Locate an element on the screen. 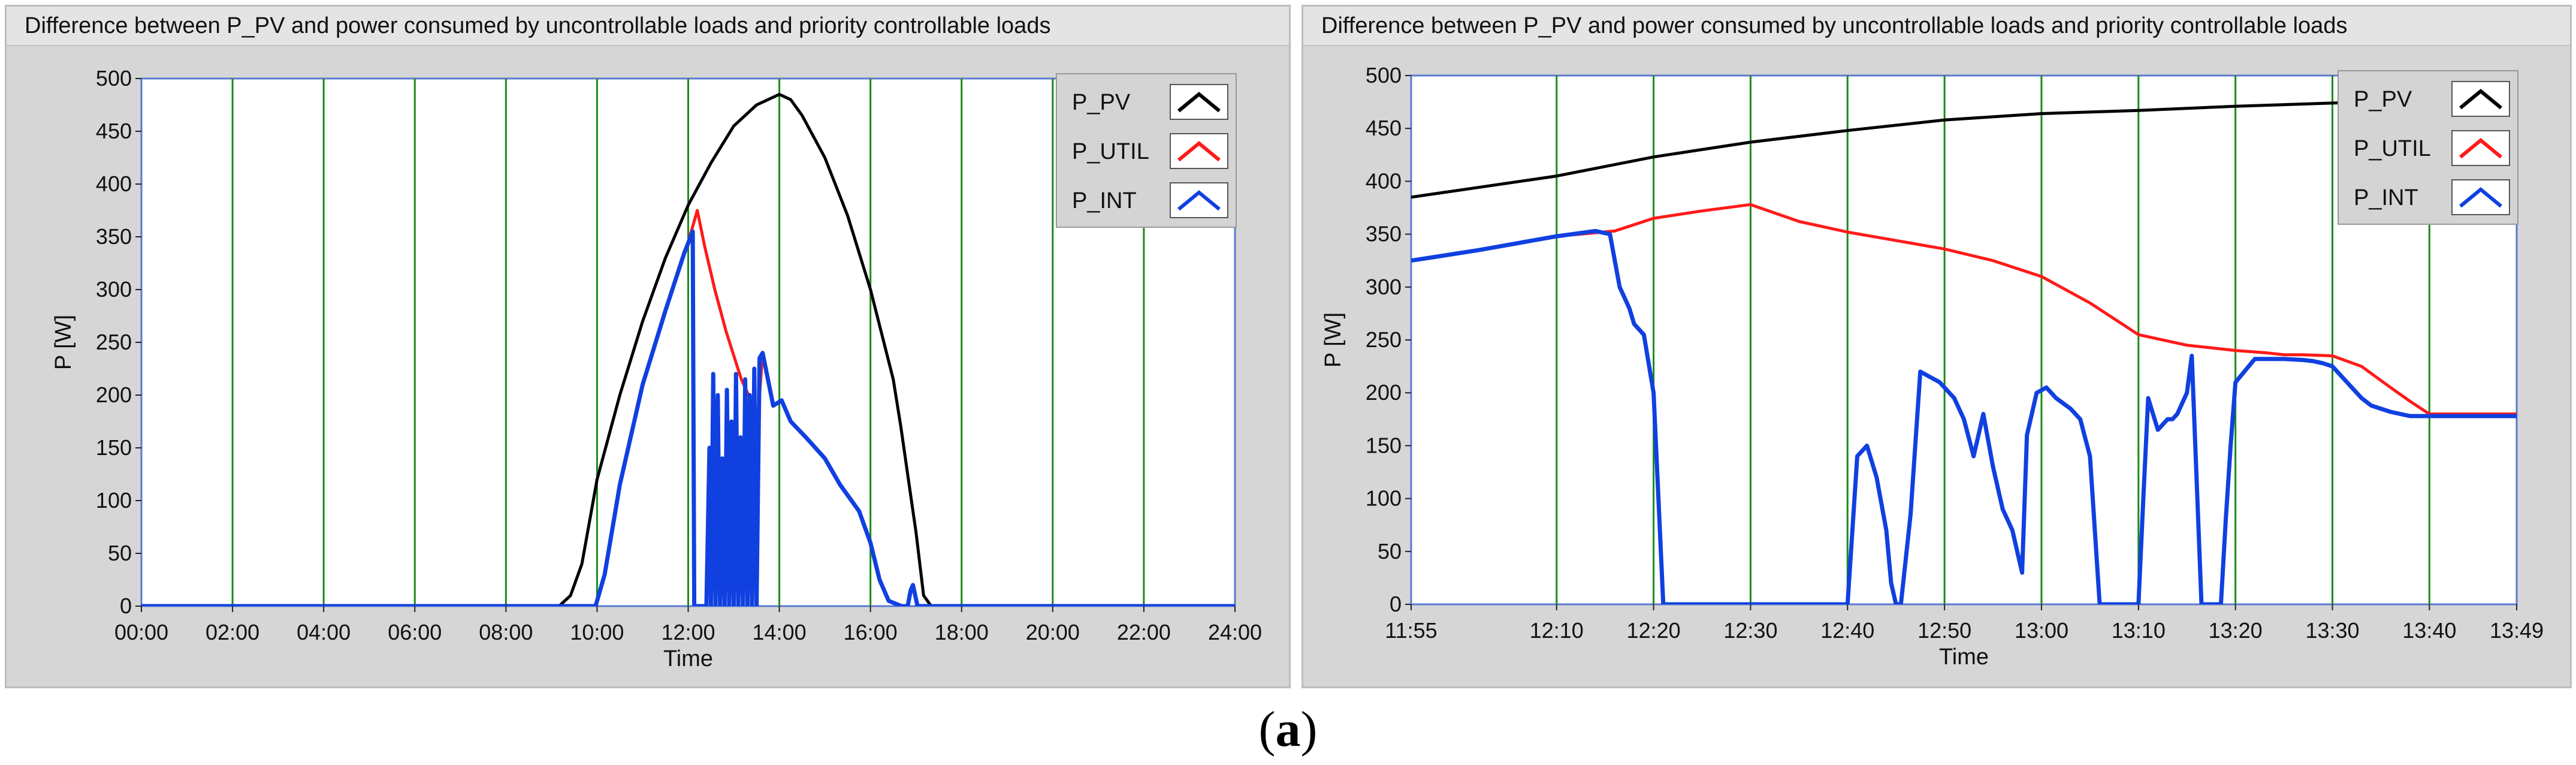 This screenshot has width=2576, height=765. x-tick-label: 06:00 is located at coordinates (415, 632).